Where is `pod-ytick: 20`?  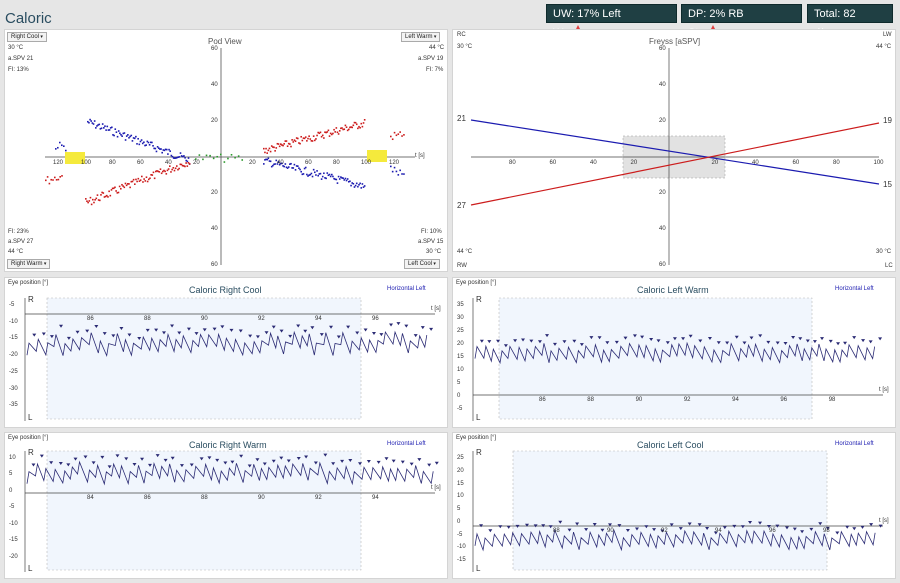 pod-ytick: 20 is located at coordinates (214, 193).